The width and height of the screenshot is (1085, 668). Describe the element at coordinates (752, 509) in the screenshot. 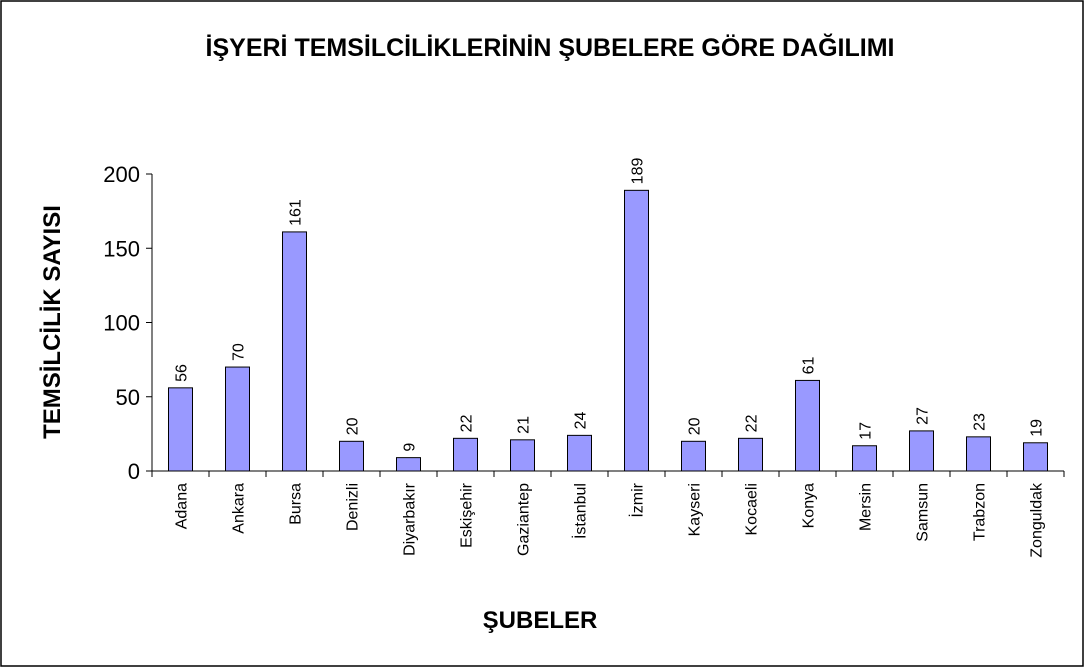

I see `x-tick-label: Kocaeli` at that location.